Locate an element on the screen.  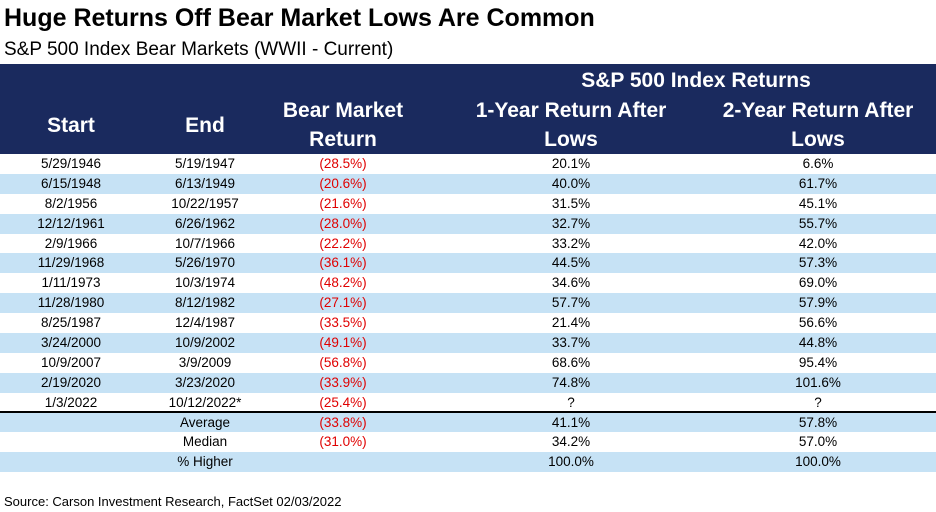
cell-one-year: 34.2% is located at coordinates (571, 442).